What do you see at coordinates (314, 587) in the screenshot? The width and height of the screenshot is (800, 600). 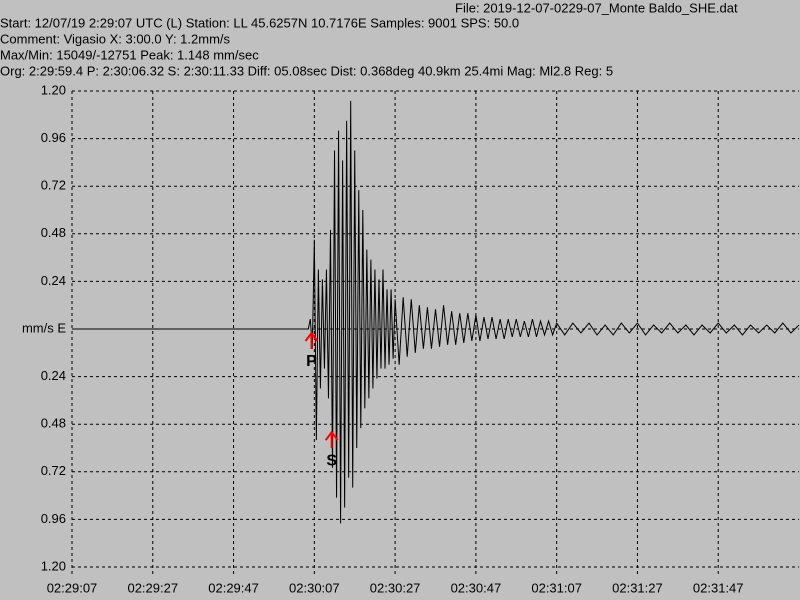 I see `x-tick-label: 02:30:07` at bounding box center [314, 587].